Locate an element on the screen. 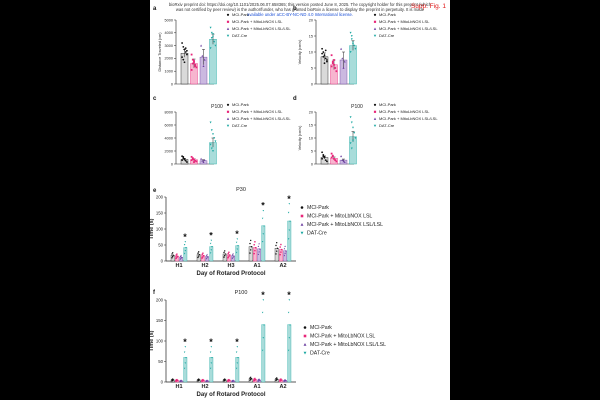  pe-legend-label: MCI-Park is located at coordinates (318, 208).